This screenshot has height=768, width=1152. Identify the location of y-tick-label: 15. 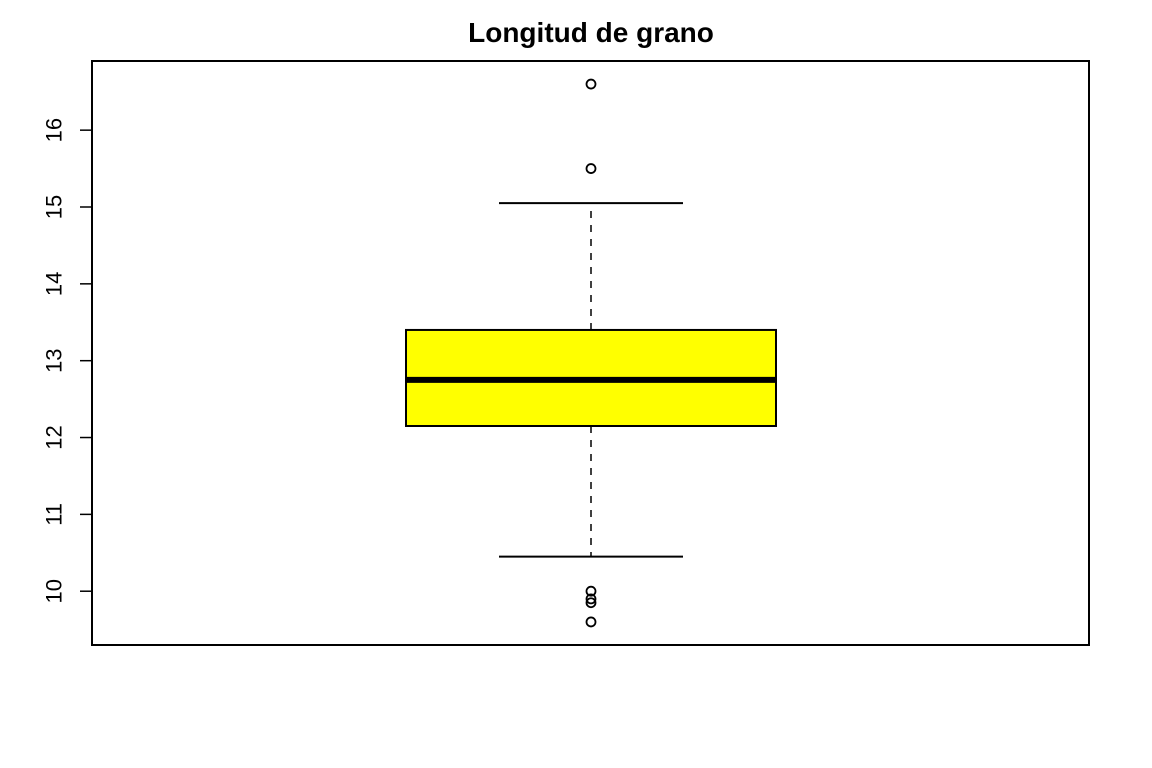
(54, 207).